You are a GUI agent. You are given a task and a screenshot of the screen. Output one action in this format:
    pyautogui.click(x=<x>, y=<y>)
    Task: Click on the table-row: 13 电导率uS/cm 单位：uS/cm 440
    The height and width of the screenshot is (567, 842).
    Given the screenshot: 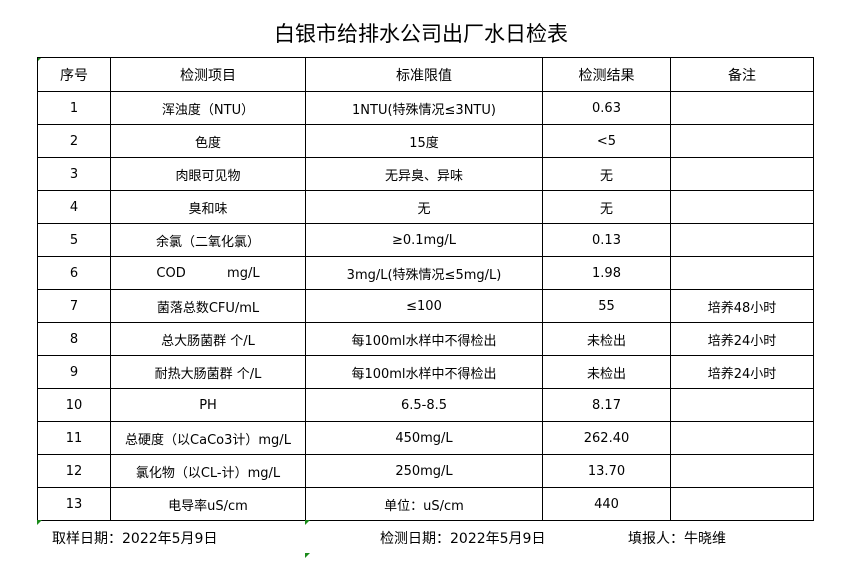 What is the action you would take?
    pyautogui.click(x=425, y=504)
    